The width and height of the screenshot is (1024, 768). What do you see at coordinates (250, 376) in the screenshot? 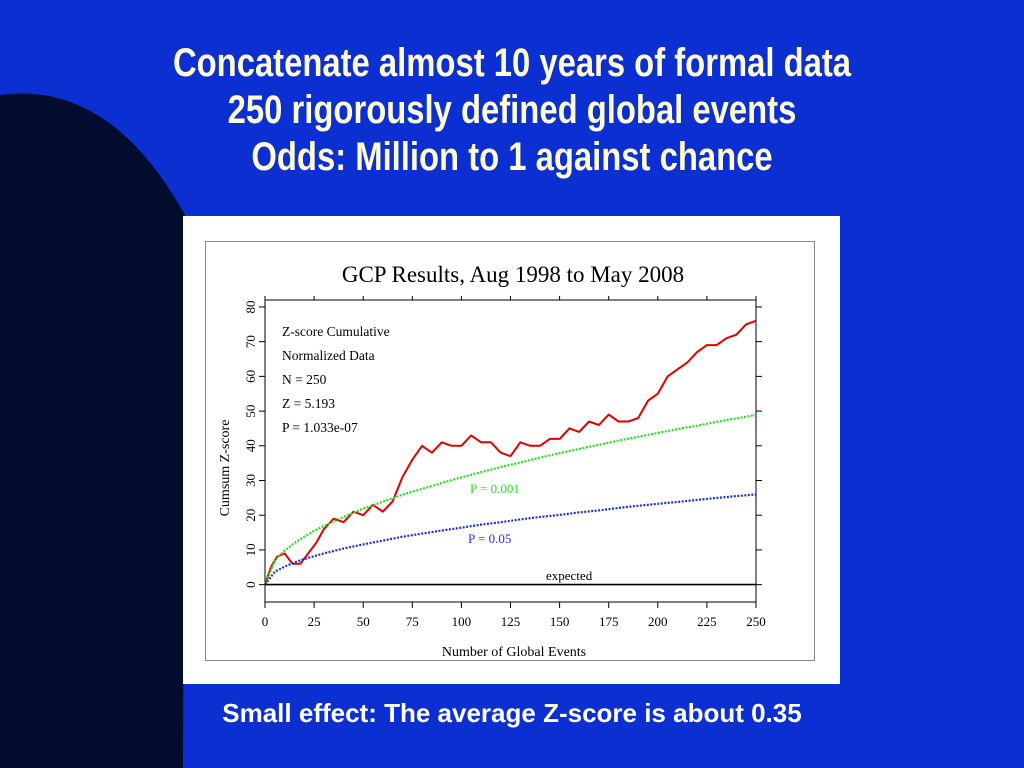
I see `y-tick-label: 60` at bounding box center [250, 376].